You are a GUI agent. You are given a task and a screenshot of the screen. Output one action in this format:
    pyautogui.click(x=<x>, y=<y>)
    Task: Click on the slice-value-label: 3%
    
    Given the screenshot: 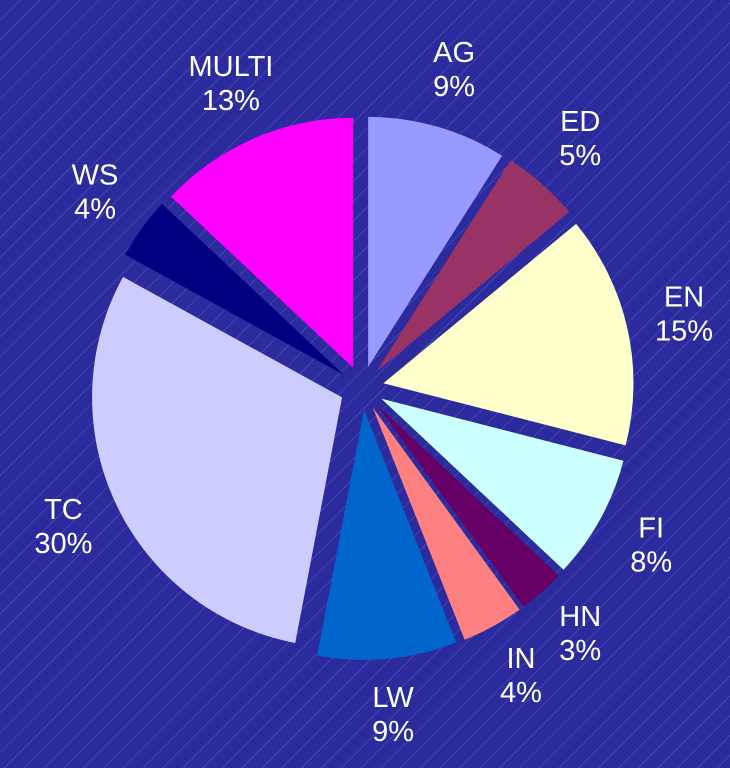 What is the action you would take?
    pyautogui.click(x=580, y=651)
    